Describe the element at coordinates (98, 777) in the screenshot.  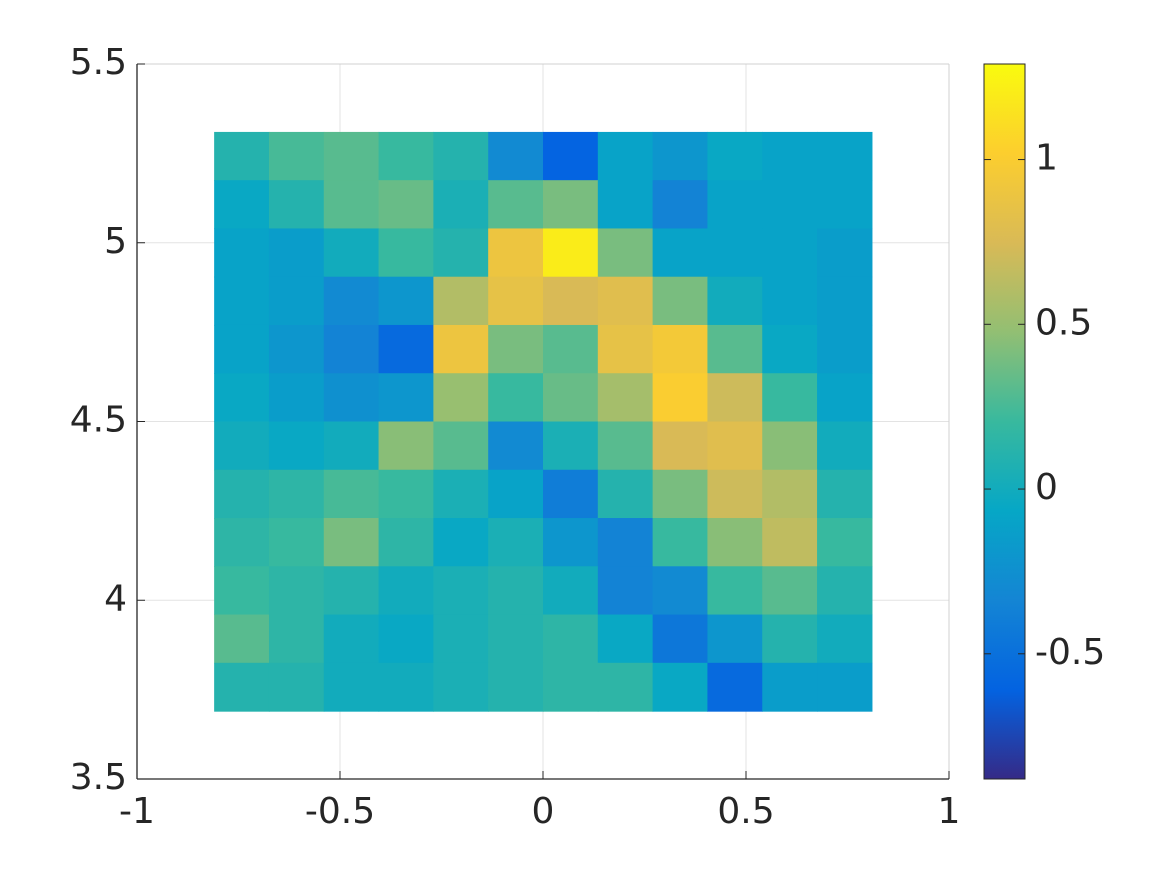
I see `y-tick-label: 3.5` at that location.